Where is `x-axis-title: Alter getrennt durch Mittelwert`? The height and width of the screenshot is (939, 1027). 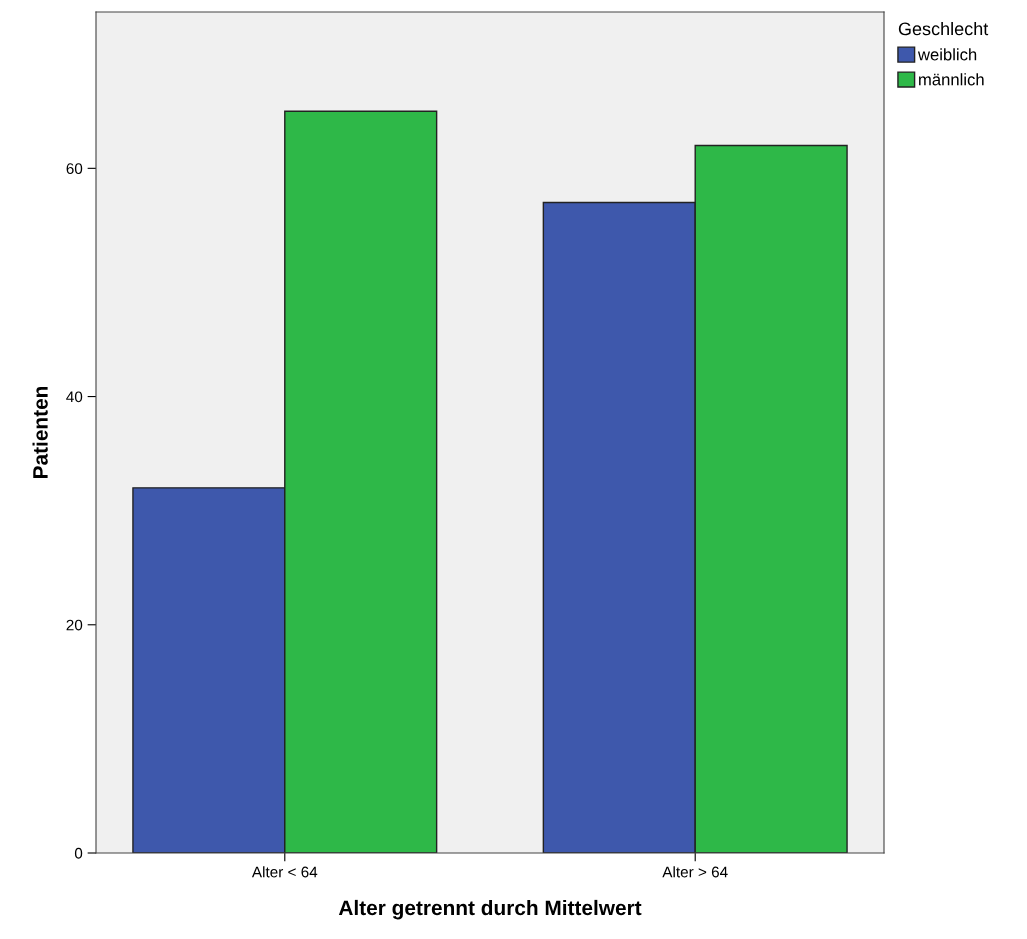 x-axis-title: Alter getrennt durch Mittelwert is located at coordinates (490, 909).